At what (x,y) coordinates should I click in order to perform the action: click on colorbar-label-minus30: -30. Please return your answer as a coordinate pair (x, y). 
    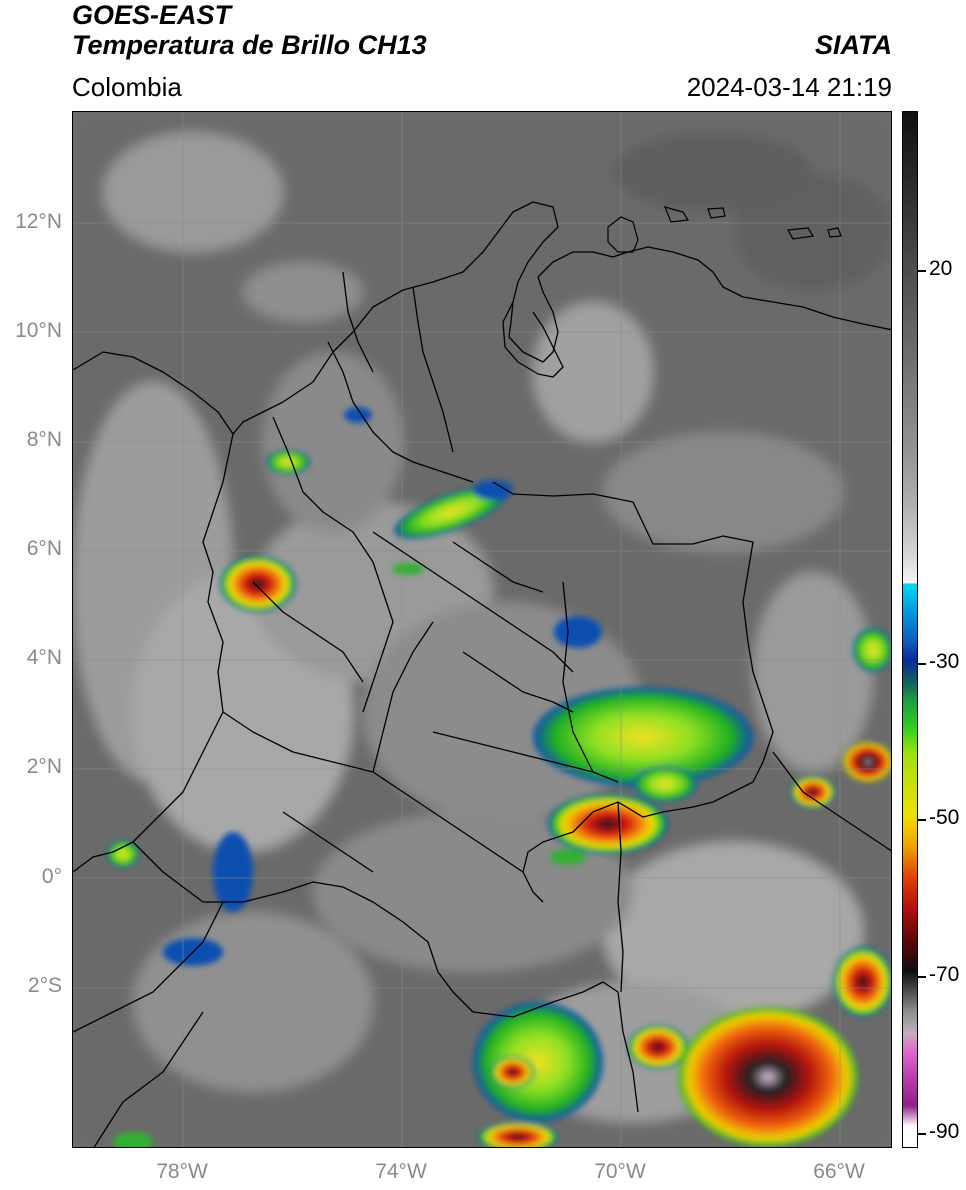
    Looking at the image, I should click on (944, 661).